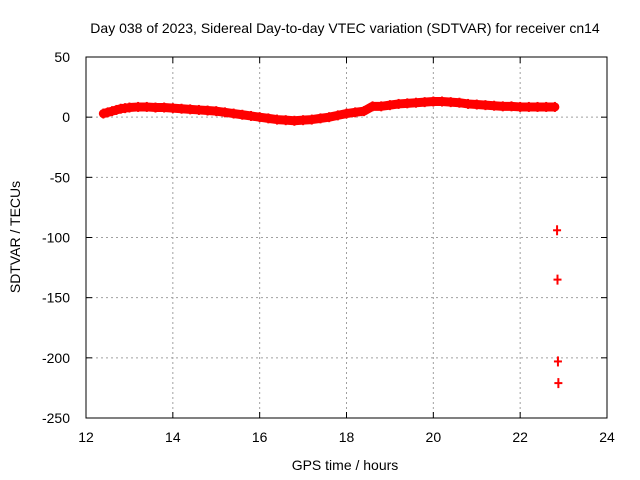 Image resolution: width=640 pixels, height=480 pixels. I want to click on x-tick-label: 22, so click(520, 437).